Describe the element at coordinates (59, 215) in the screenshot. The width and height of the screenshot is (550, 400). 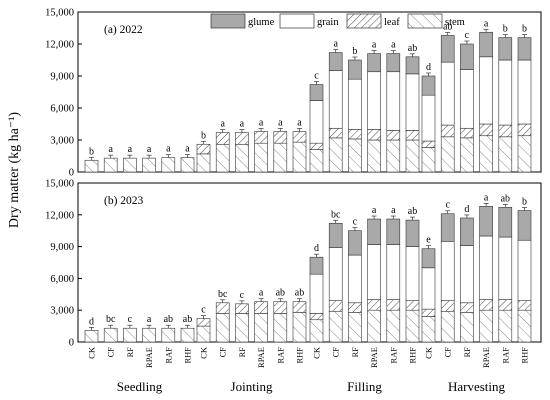
I see `y-tick-label: 12,000` at that location.